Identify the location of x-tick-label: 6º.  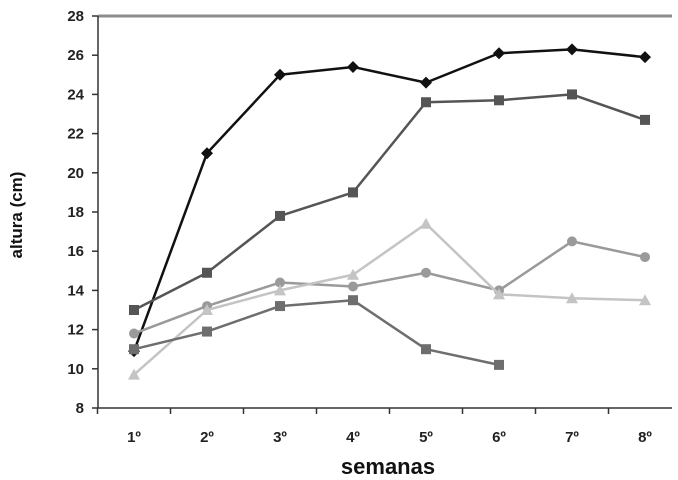
(499, 437).